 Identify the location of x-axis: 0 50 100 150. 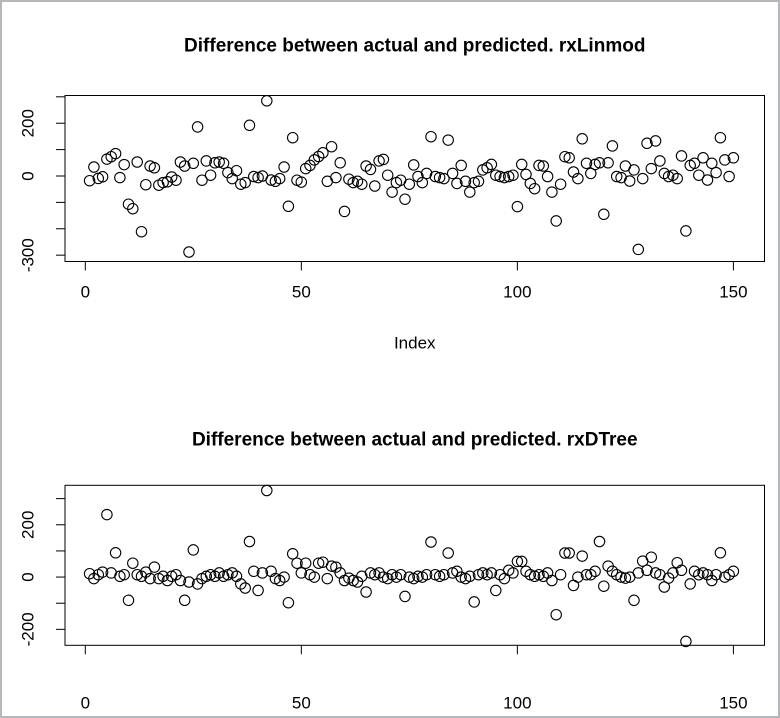
(414, 281).